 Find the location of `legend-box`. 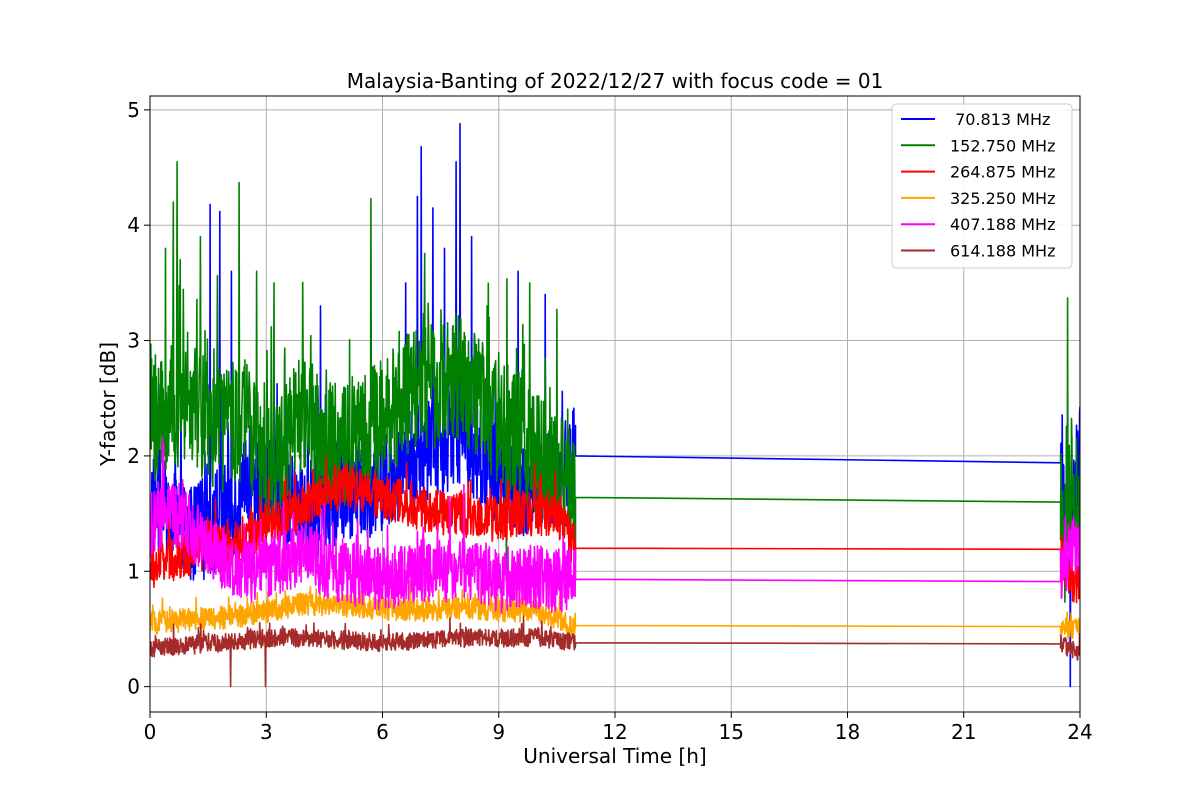

legend-box is located at coordinates (982, 186).